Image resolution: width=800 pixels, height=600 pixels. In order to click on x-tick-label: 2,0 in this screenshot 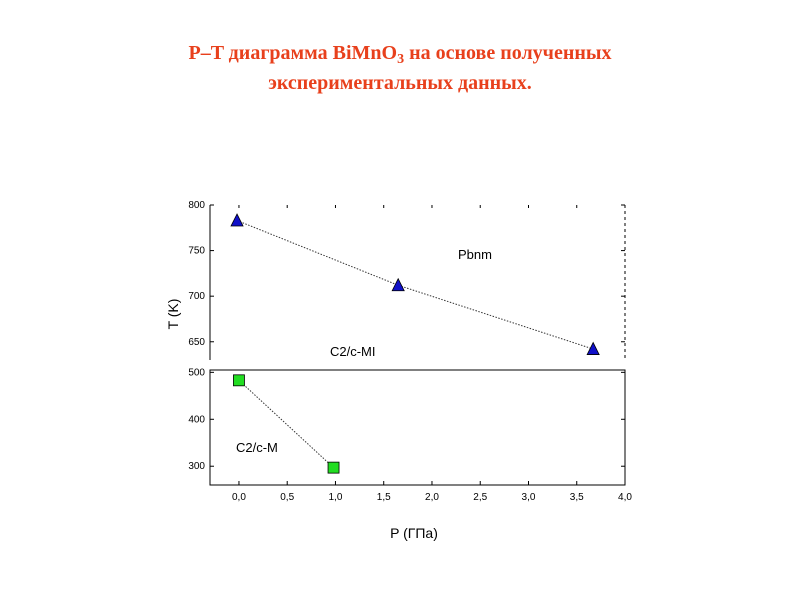, I will do `click(432, 497)`.